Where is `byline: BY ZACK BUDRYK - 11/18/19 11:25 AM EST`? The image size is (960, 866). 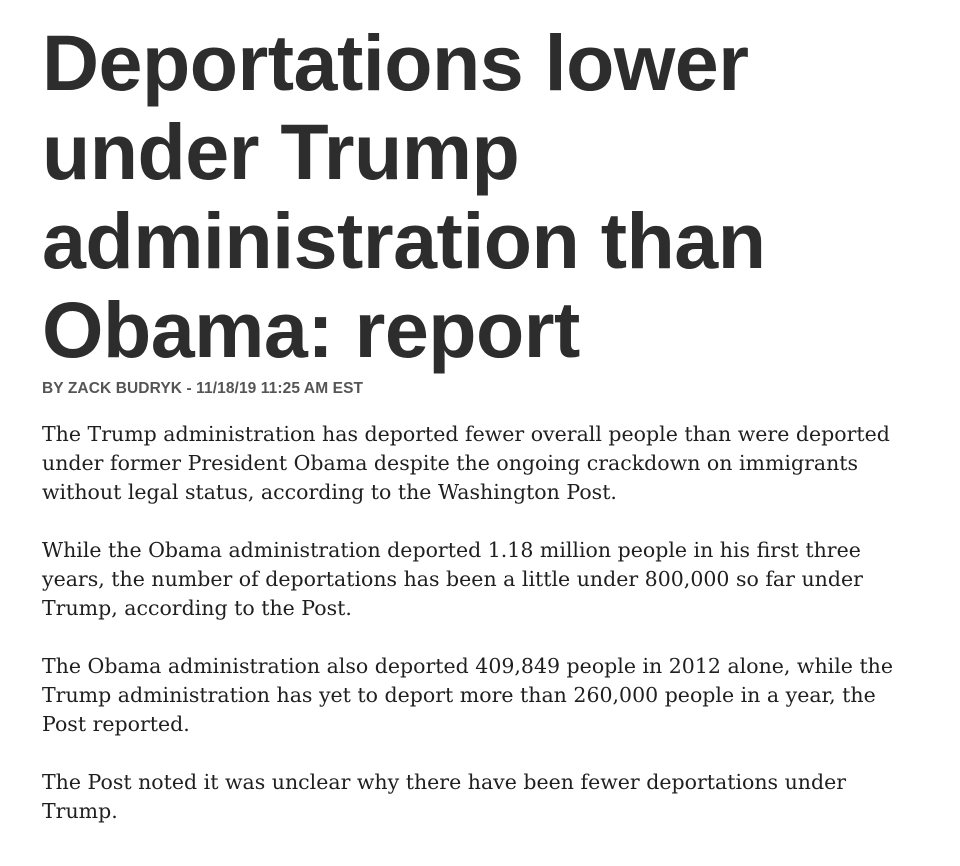
byline: BY ZACK BUDRYK - 11/18/19 11:25 AM EST is located at coordinates (203, 388).